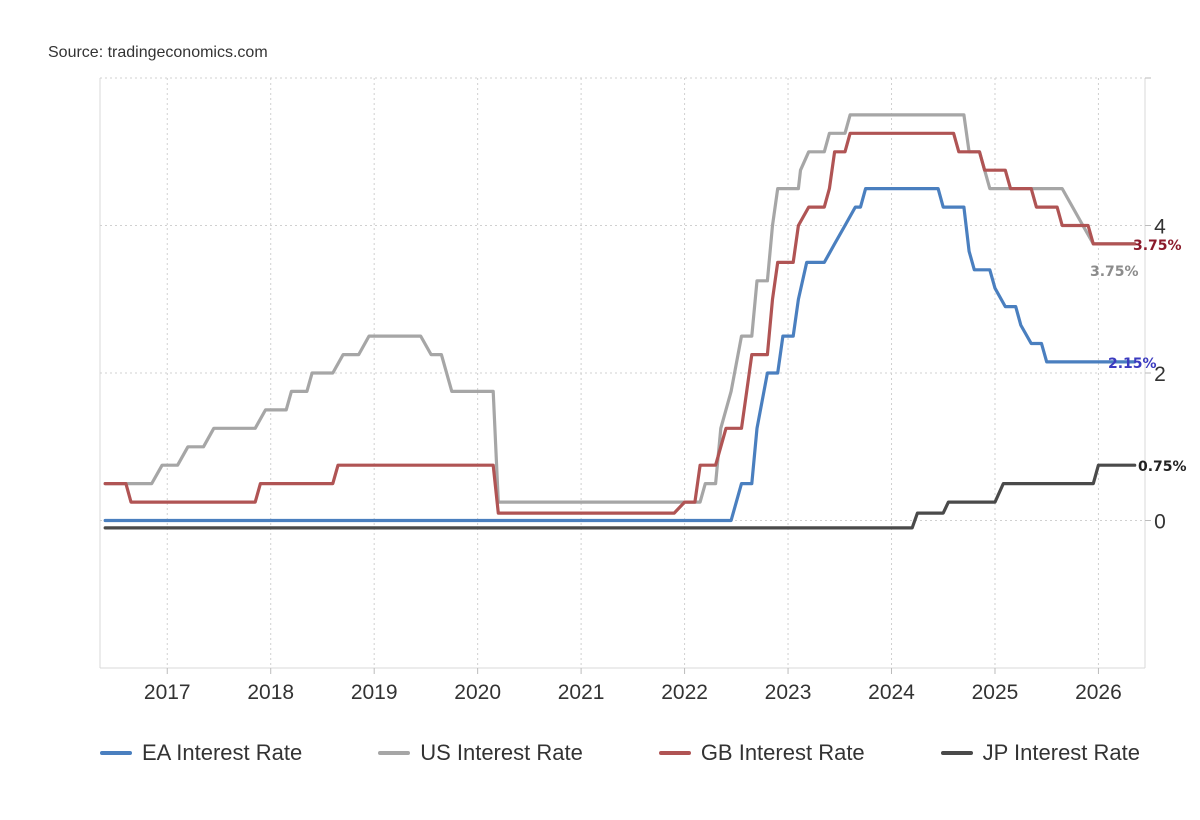  What do you see at coordinates (1162, 467) in the screenshot?
I see `end-label-jp: 0.75%` at bounding box center [1162, 467].